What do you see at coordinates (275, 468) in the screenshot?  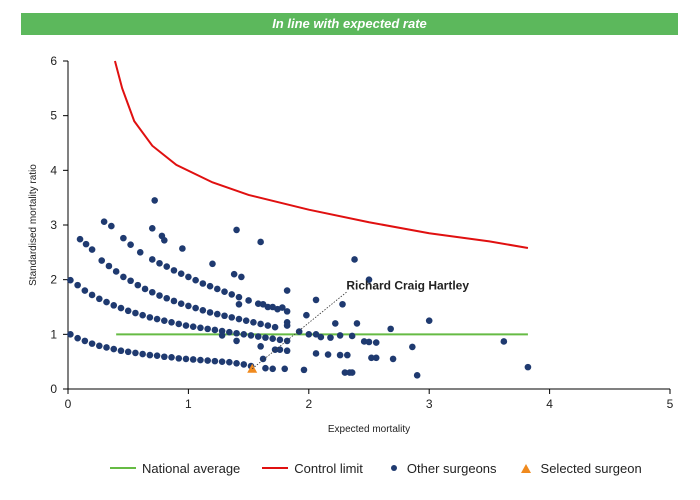 I see `legend-control-limit-swatch` at bounding box center [275, 468].